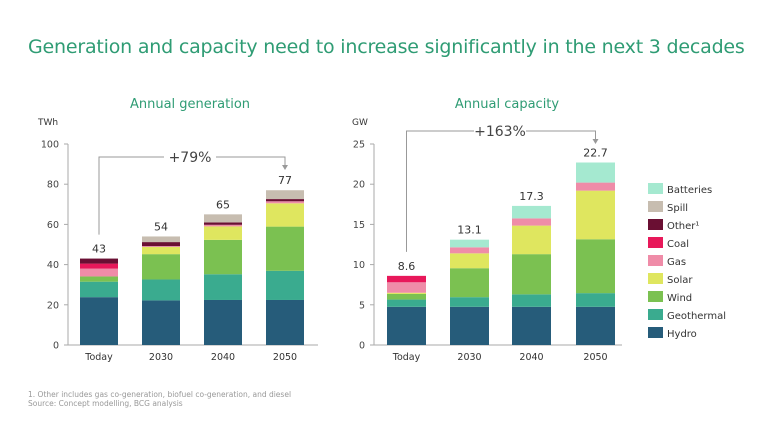  I want to click on legend-label: Other¹, so click(683, 226).